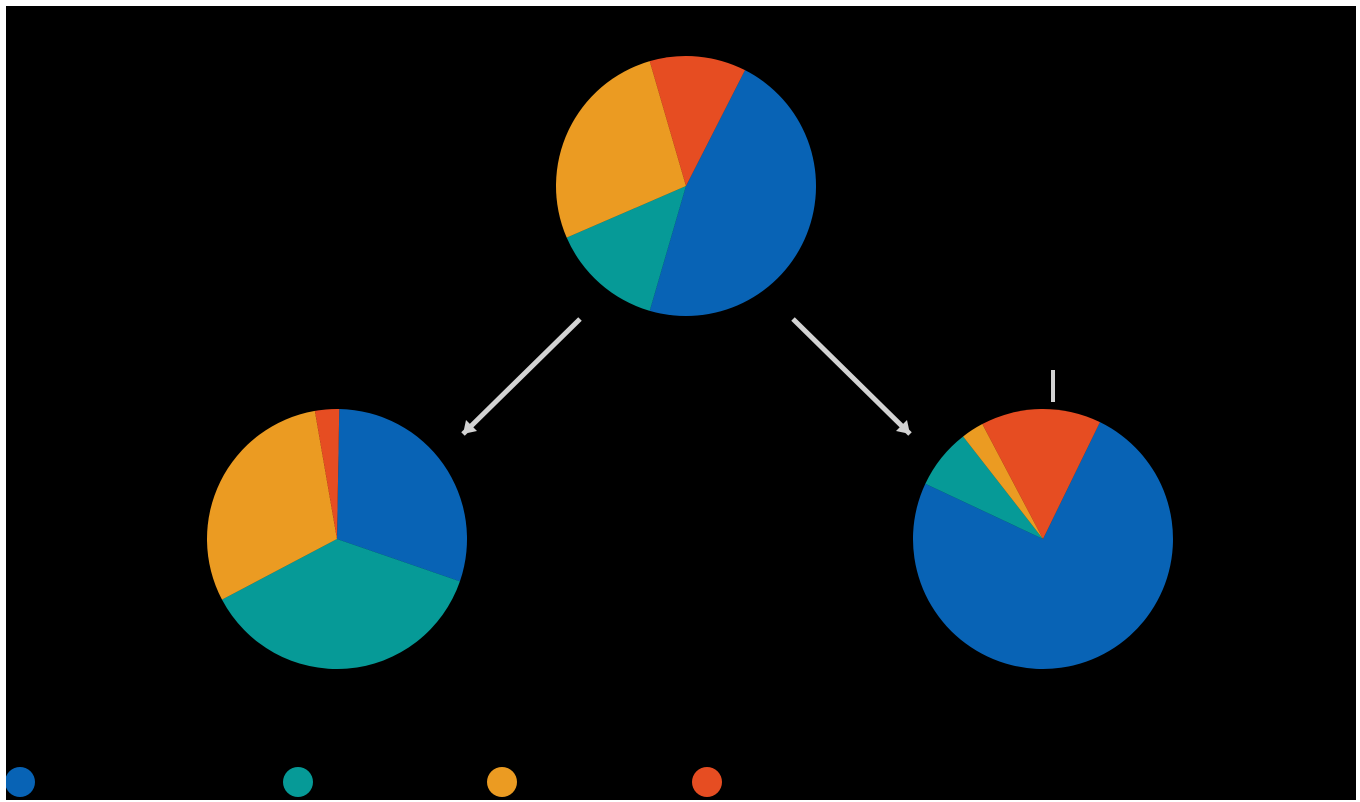 The height and width of the screenshot is (802, 1360). Describe the element at coordinates (733, 193) in the screenshot. I see `pie-top-slice-blue` at that location.